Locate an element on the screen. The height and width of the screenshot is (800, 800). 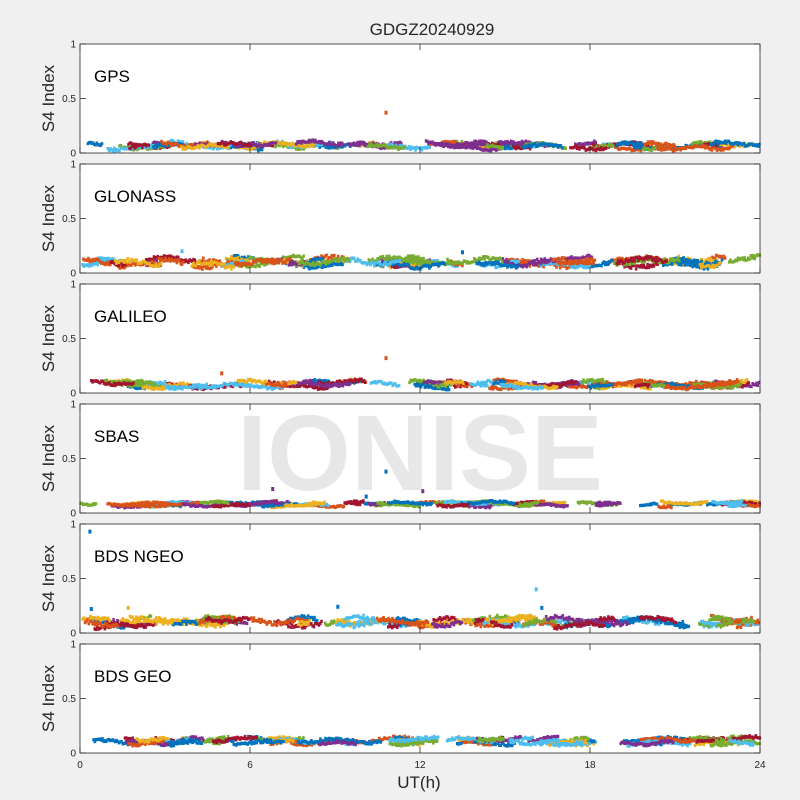
y-tick-label: 0 is located at coordinates (73, 154).